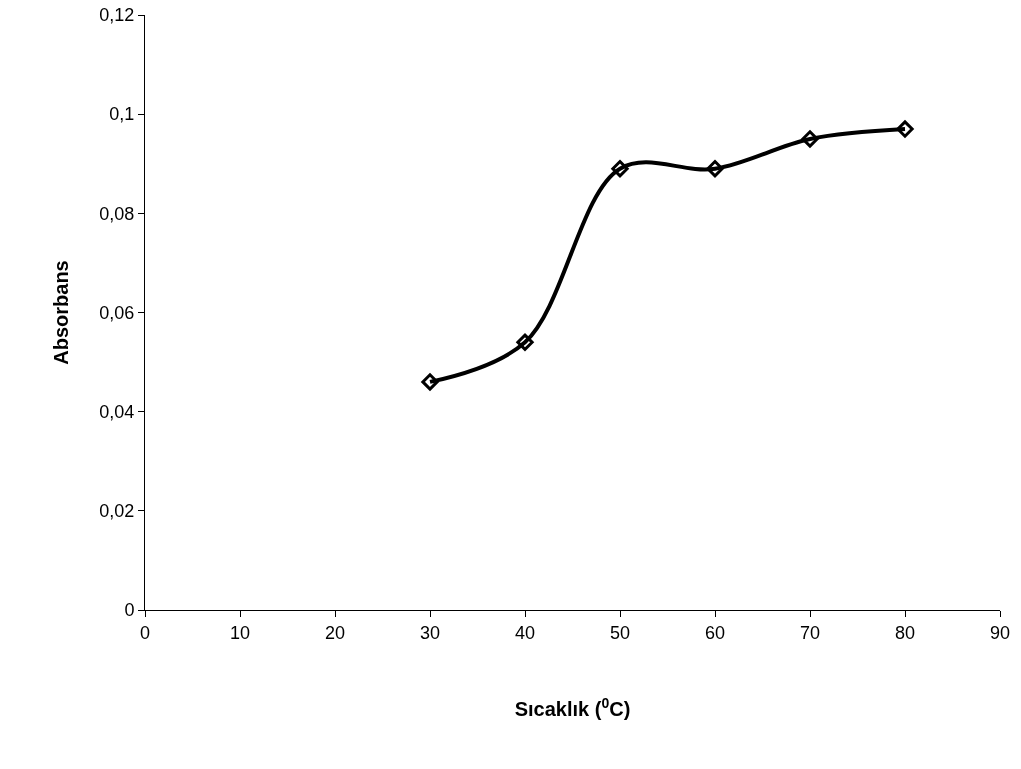  What do you see at coordinates (525, 632) in the screenshot?
I see `x-tick-label: 40` at bounding box center [525, 632].